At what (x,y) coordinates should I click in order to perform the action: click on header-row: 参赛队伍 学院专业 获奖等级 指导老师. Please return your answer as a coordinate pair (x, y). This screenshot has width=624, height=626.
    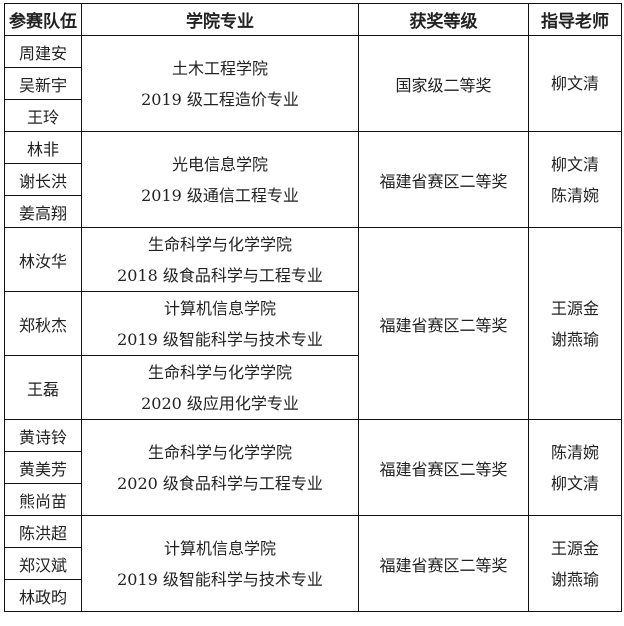
    Looking at the image, I should click on (313, 19).